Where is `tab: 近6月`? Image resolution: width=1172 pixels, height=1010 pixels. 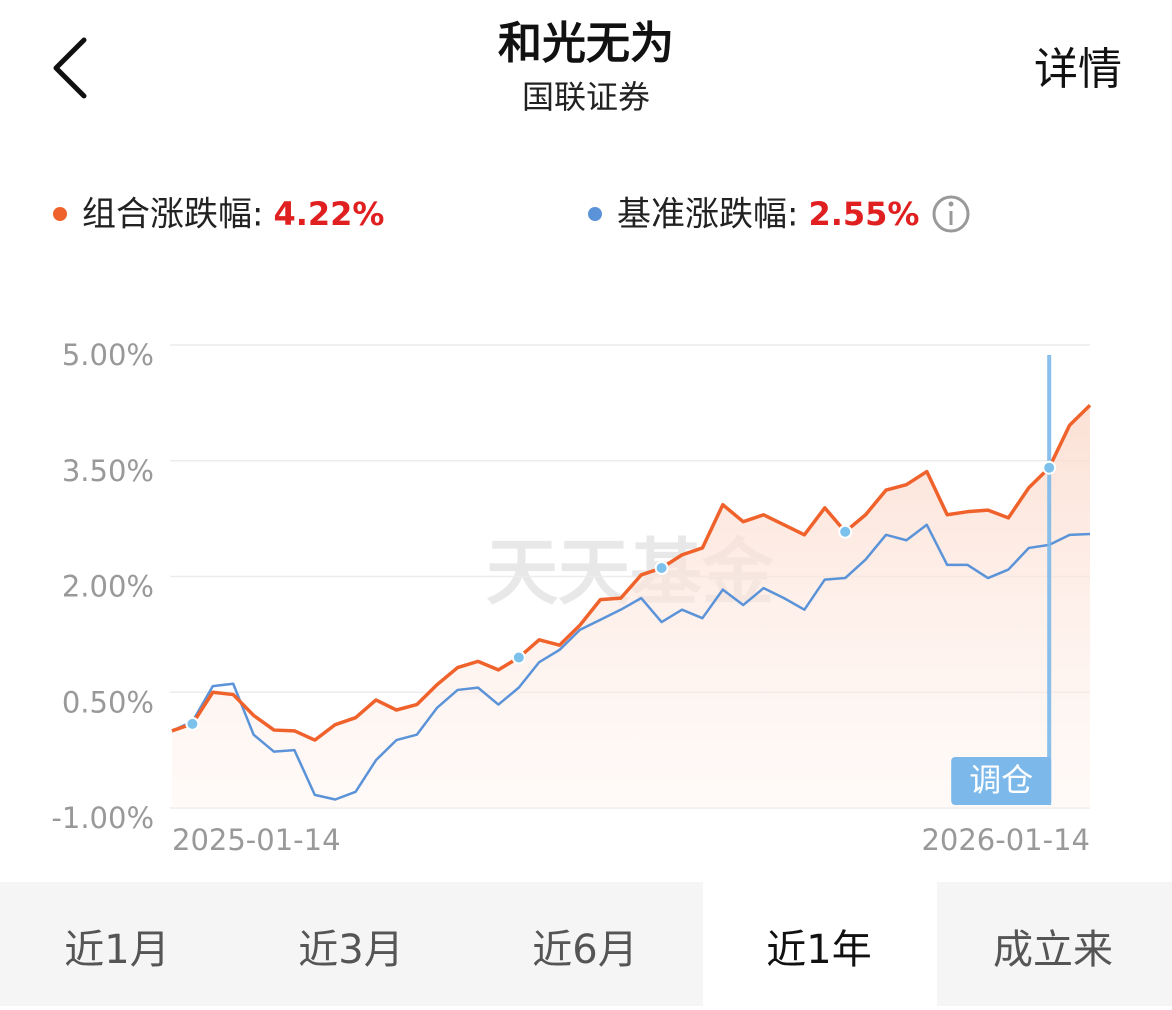 tab: 近6月 is located at coordinates (584, 950).